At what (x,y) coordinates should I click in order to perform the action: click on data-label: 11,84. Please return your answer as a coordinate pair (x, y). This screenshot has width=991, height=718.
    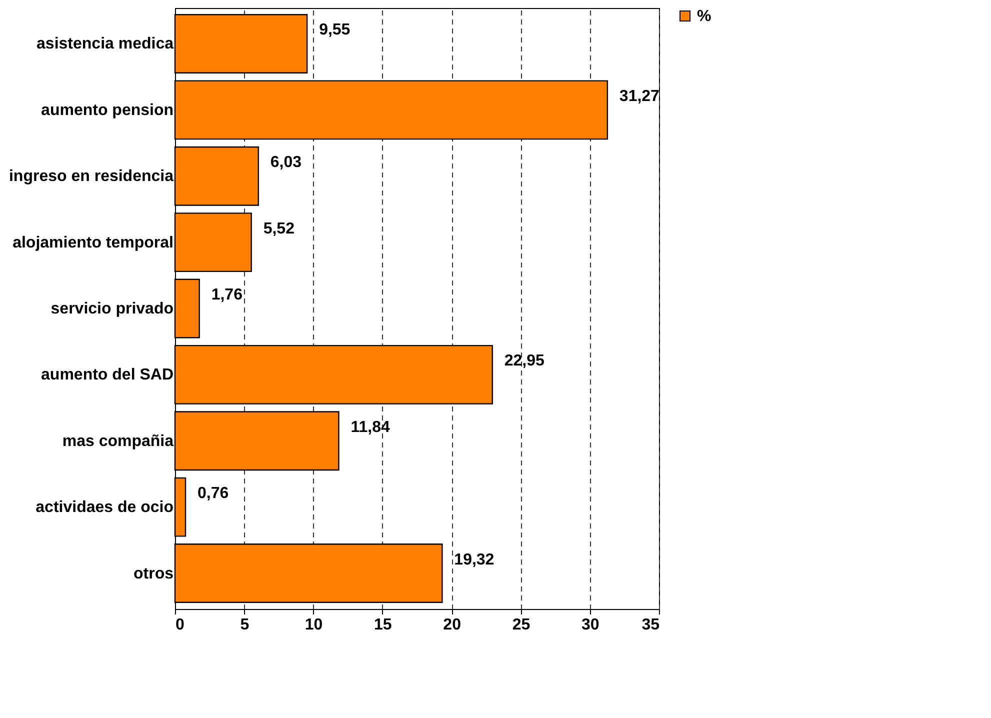
    Looking at the image, I should click on (370, 427).